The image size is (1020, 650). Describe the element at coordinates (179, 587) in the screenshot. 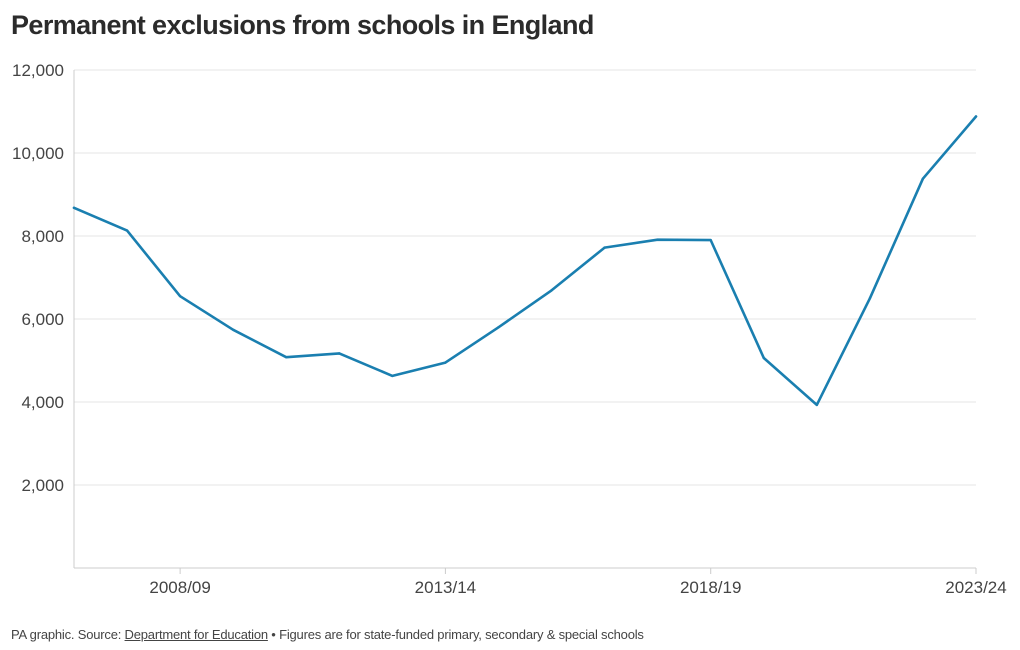

I see `x-tick-label: 2008/09` at that location.